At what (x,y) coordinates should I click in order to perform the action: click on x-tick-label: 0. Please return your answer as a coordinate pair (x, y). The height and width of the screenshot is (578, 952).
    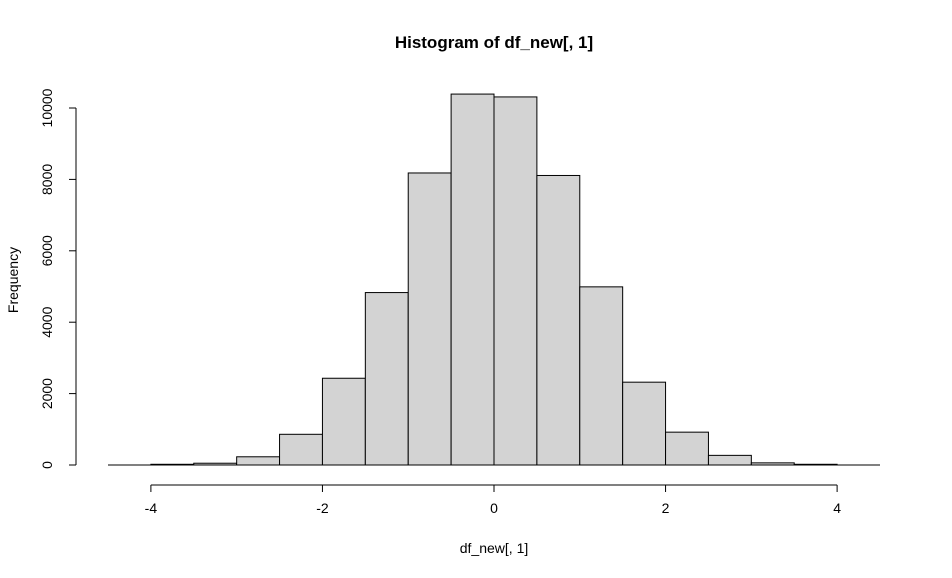
    Looking at the image, I should click on (494, 508).